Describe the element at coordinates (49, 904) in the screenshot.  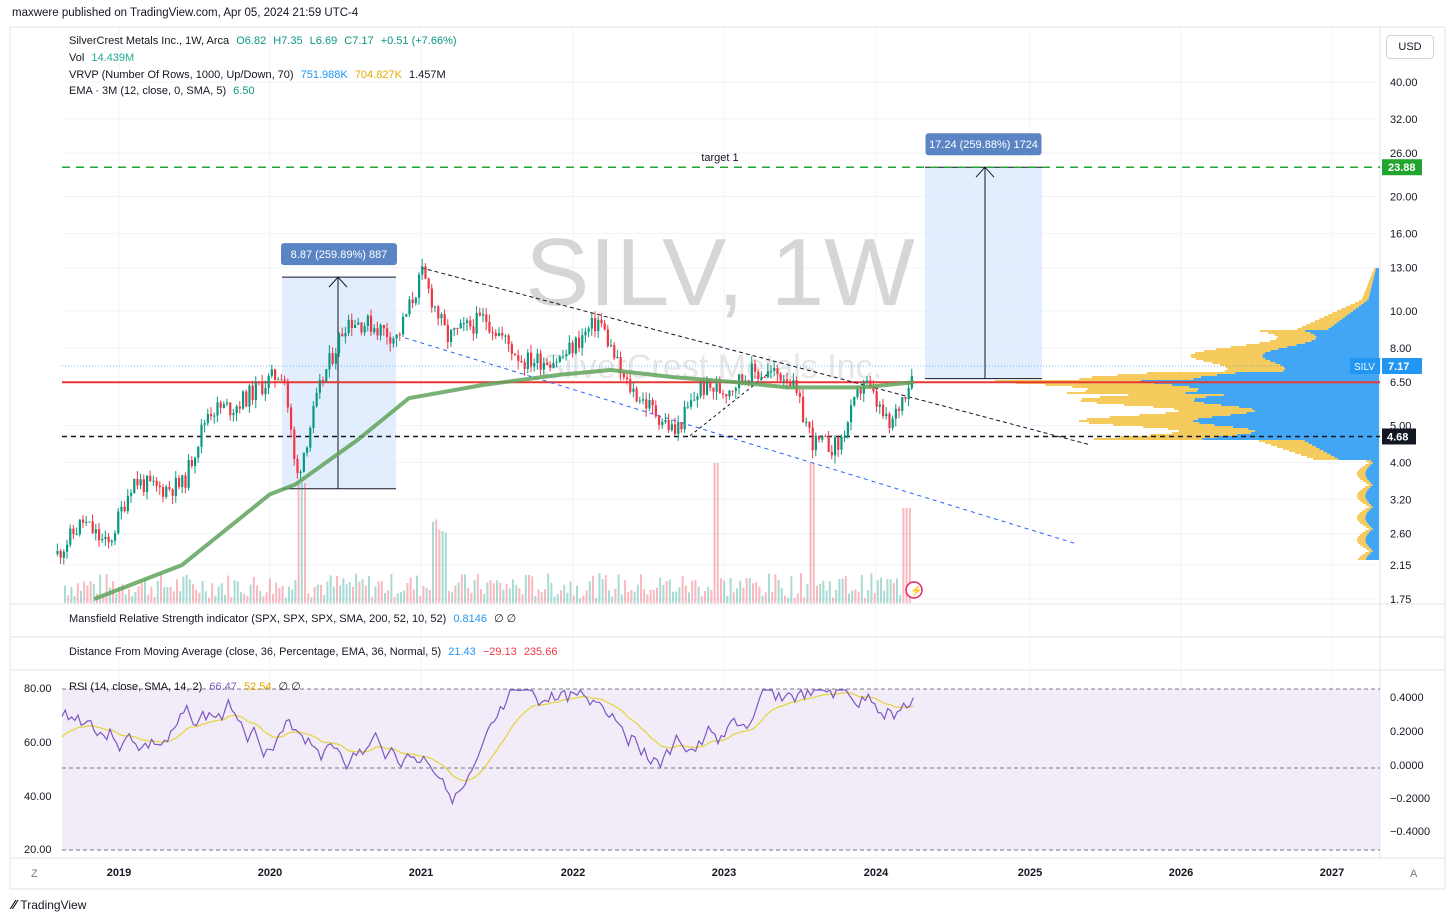
I see `tradingview-brand: ⁄⁄ TradingView` at that location.